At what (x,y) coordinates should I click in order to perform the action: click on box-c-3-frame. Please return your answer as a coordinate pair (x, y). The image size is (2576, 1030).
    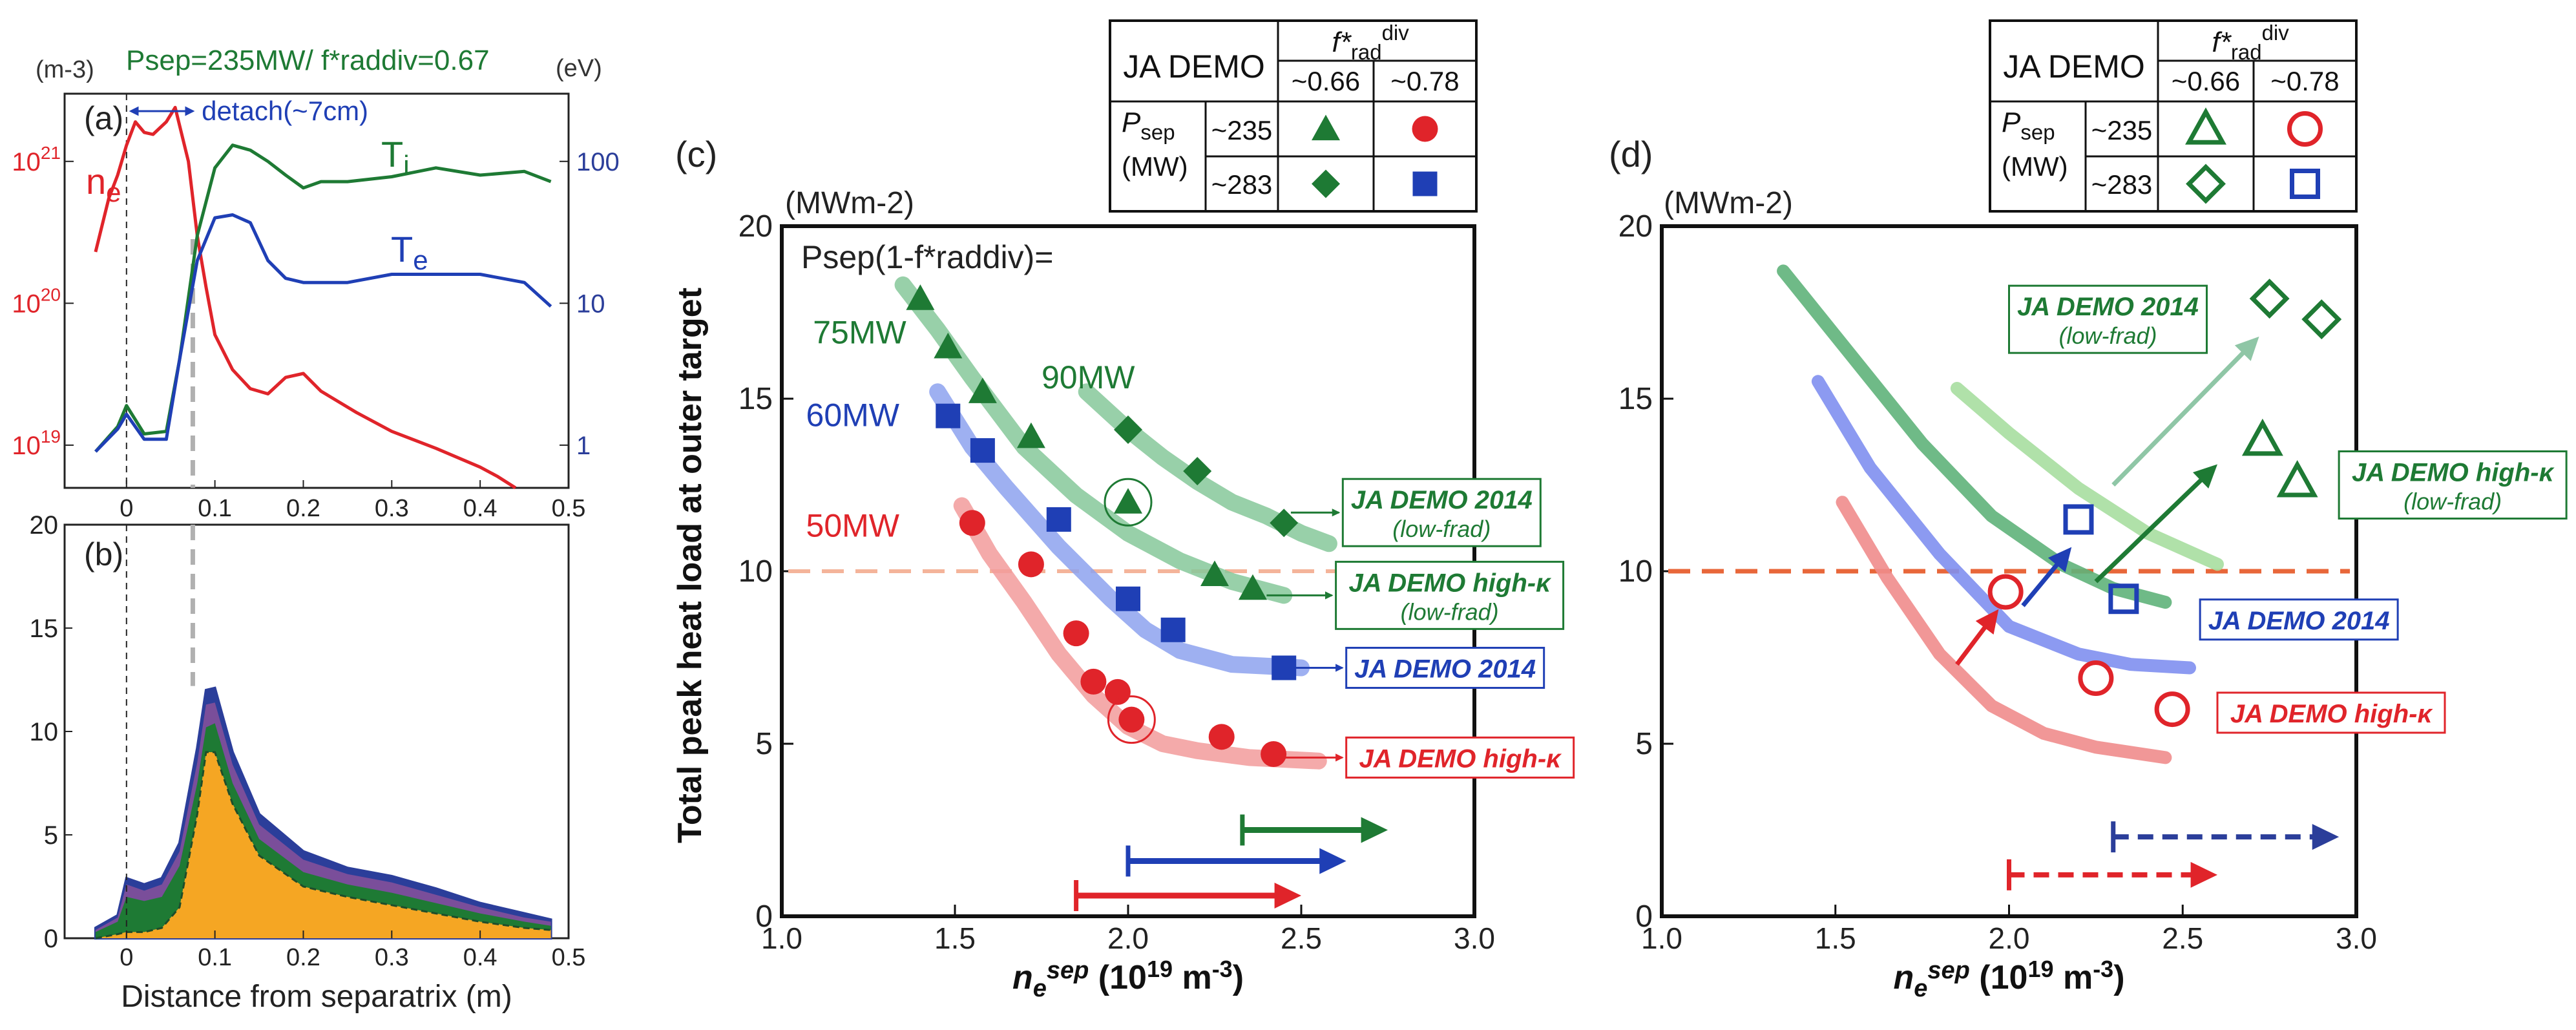
    Looking at the image, I should click on (1460, 758).